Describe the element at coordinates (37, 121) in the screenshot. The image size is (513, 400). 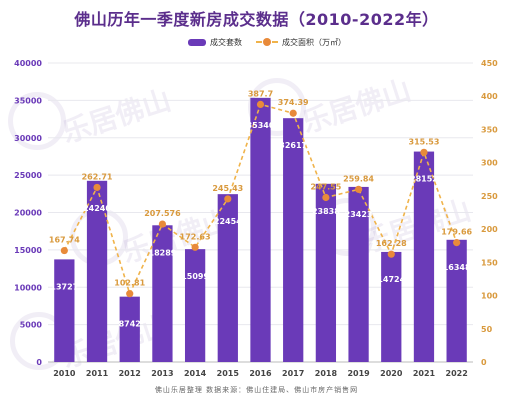
I see `watermark-logo` at that location.